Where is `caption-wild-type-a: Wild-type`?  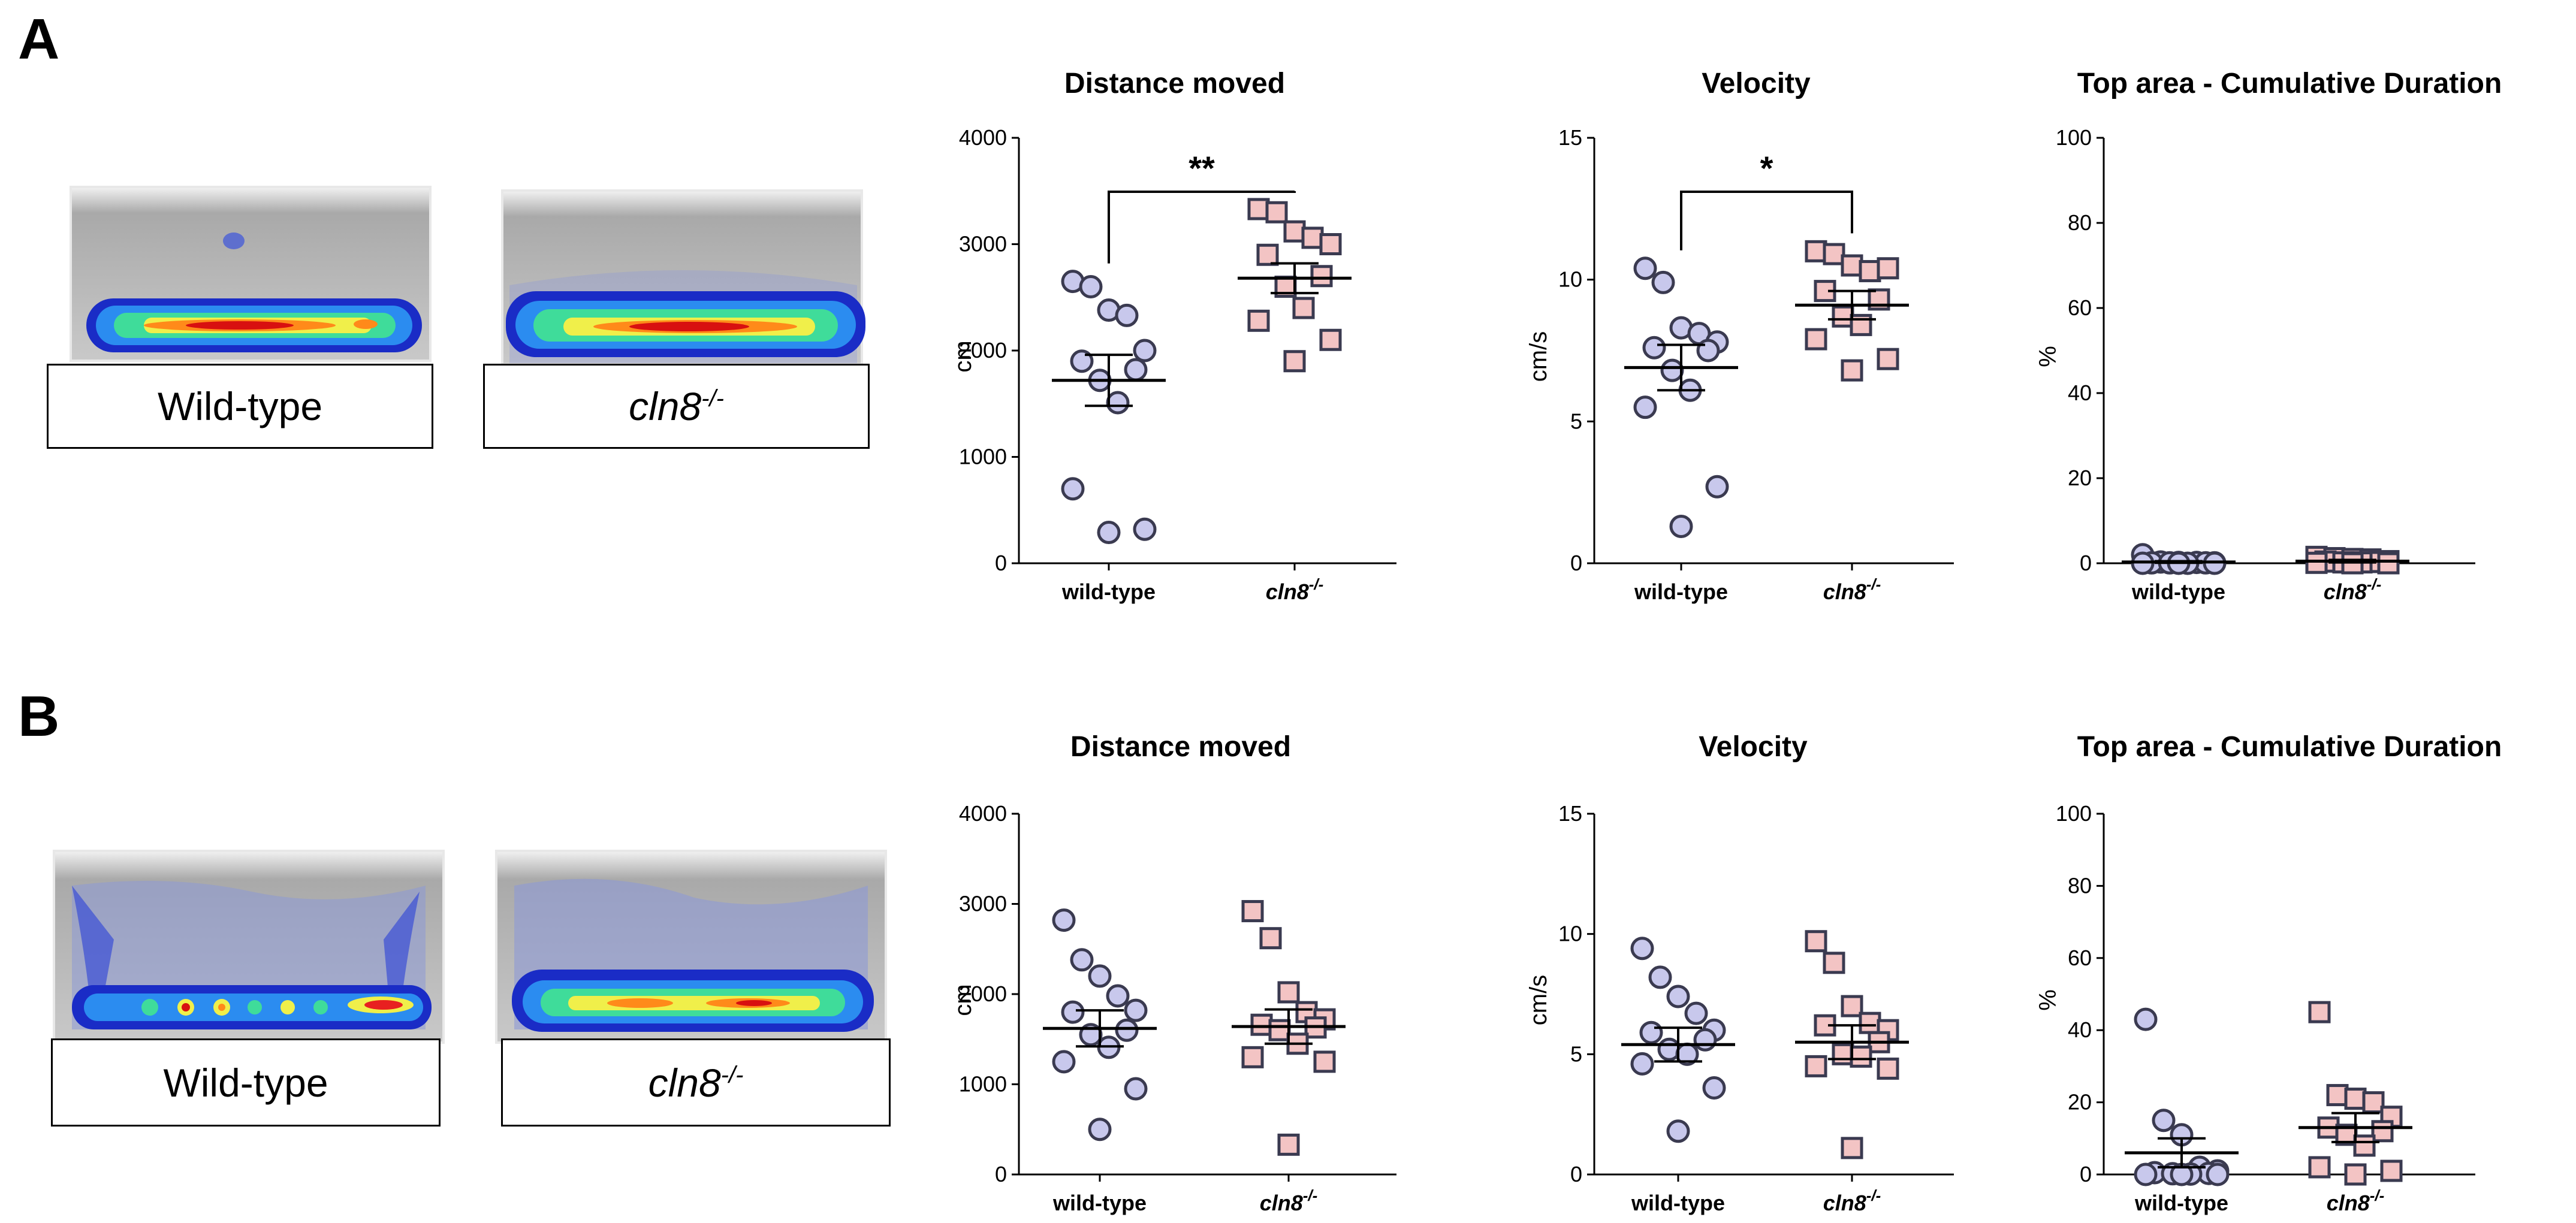
caption-wild-type-a: Wild-type is located at coordinates (240, 407).